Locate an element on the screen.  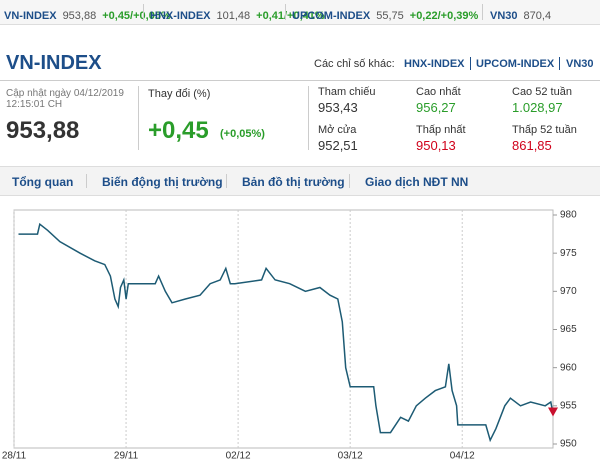
ticker-change: +0,22/+0,39% is located at coordinates (444, 16).